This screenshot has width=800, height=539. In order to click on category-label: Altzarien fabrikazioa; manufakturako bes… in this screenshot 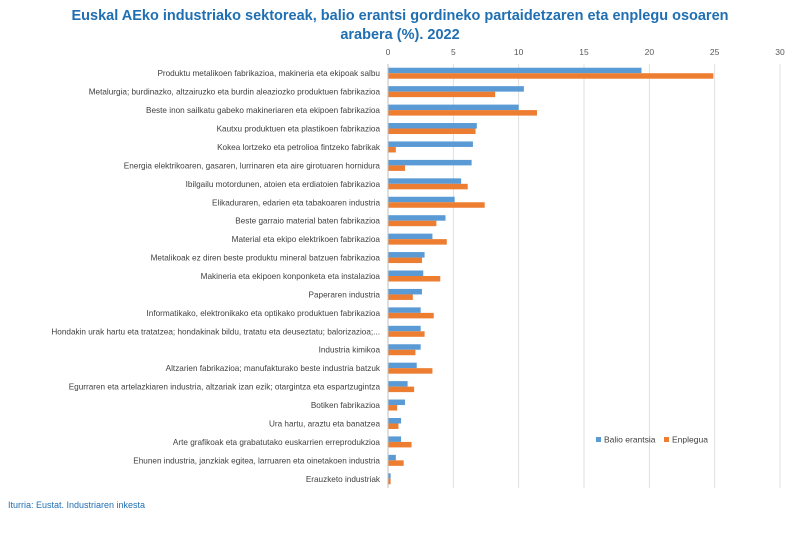, I will do `click(273, 368)`.